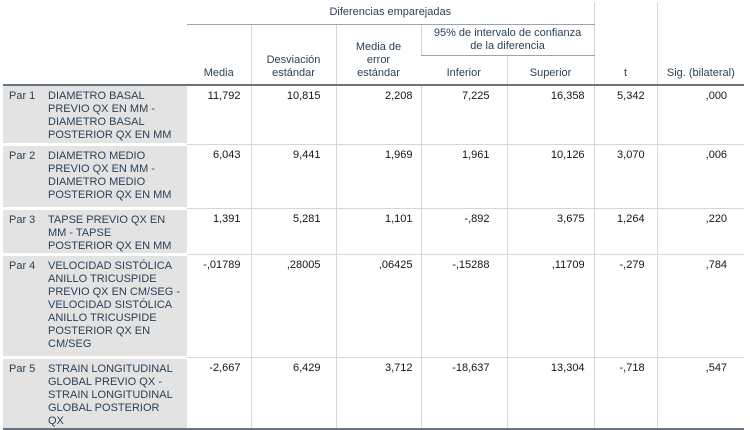 This screenshot has height=430, width=750. Describe the element at coordinates (464, 70) in the screenshot. I see `col-header-inferior: Inferior` at that location.